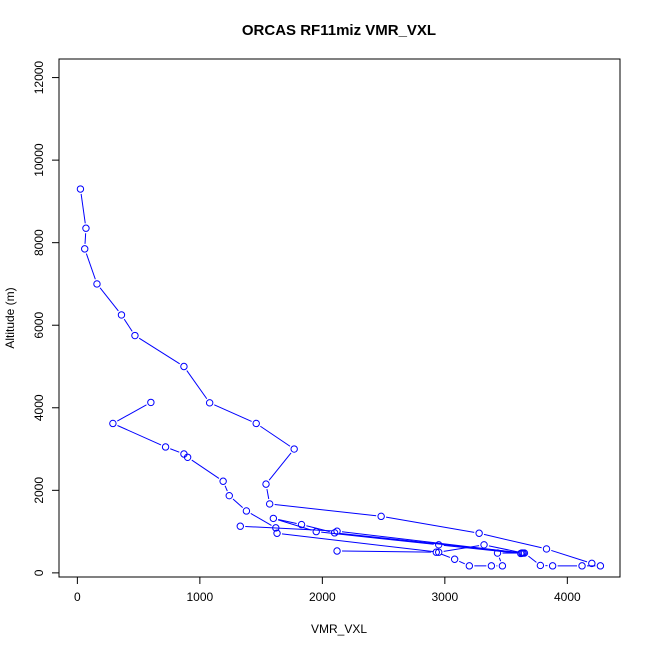  Describe the element at coordinates (39, 160) in the screenshot. I see `y-tick-label-5: 10000` at that location.